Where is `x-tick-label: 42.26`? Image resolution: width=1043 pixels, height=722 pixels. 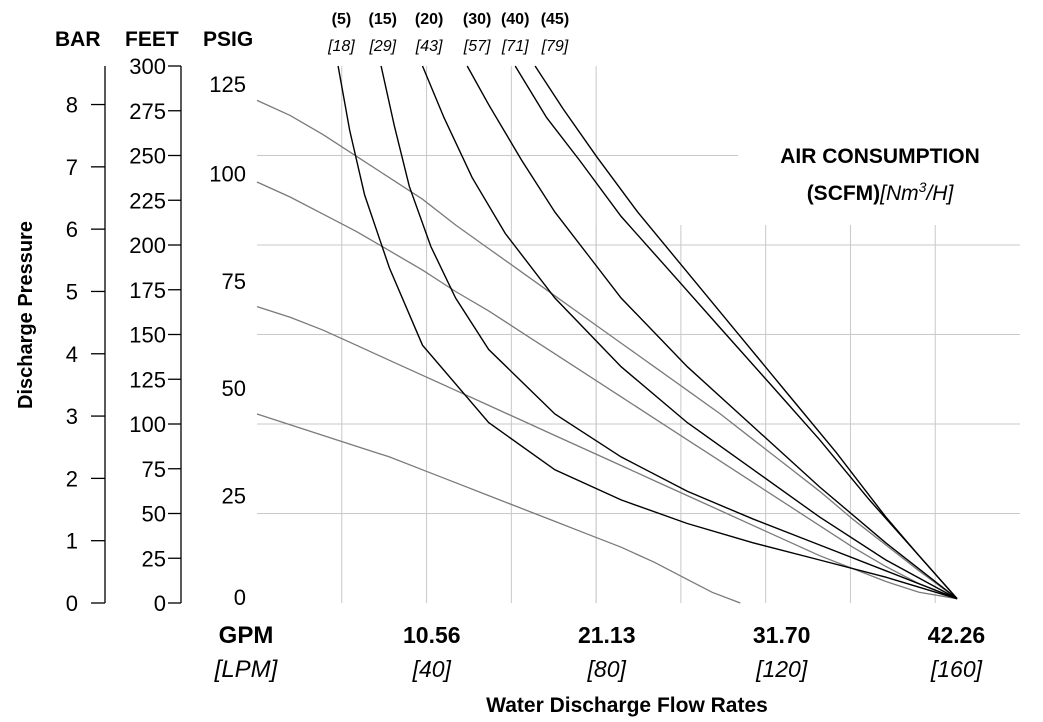 x-tick-label: 42.26 is located at coordinates (957, 635).